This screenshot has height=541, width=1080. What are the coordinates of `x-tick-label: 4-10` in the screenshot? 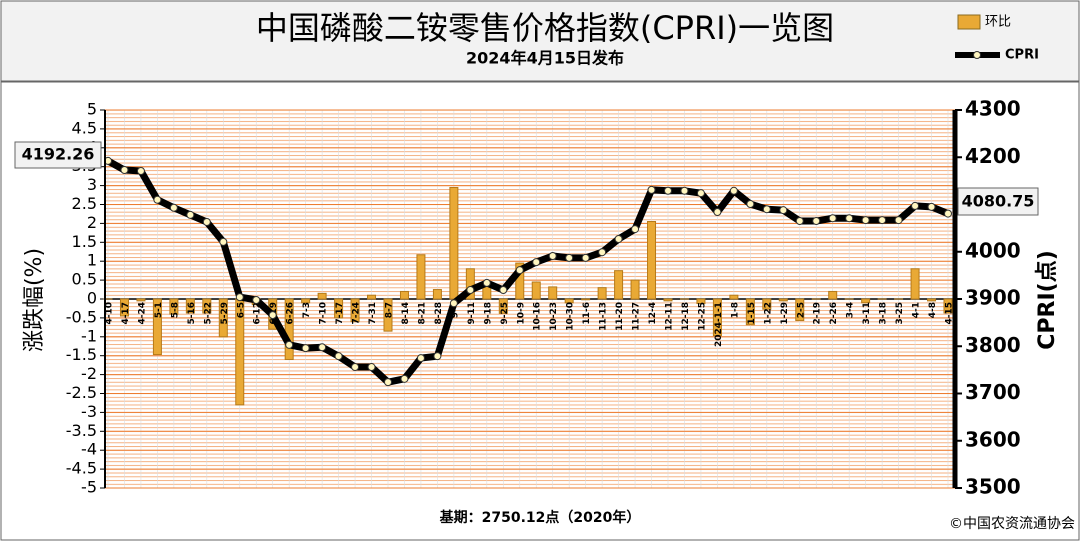 It's located at (110, 313).